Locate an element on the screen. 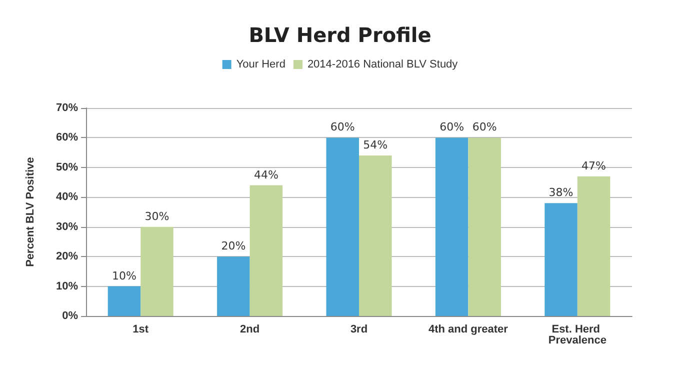 The width and height of the screenshot is (680, 380). data-label: 20% is located at coordinates (233, 246).